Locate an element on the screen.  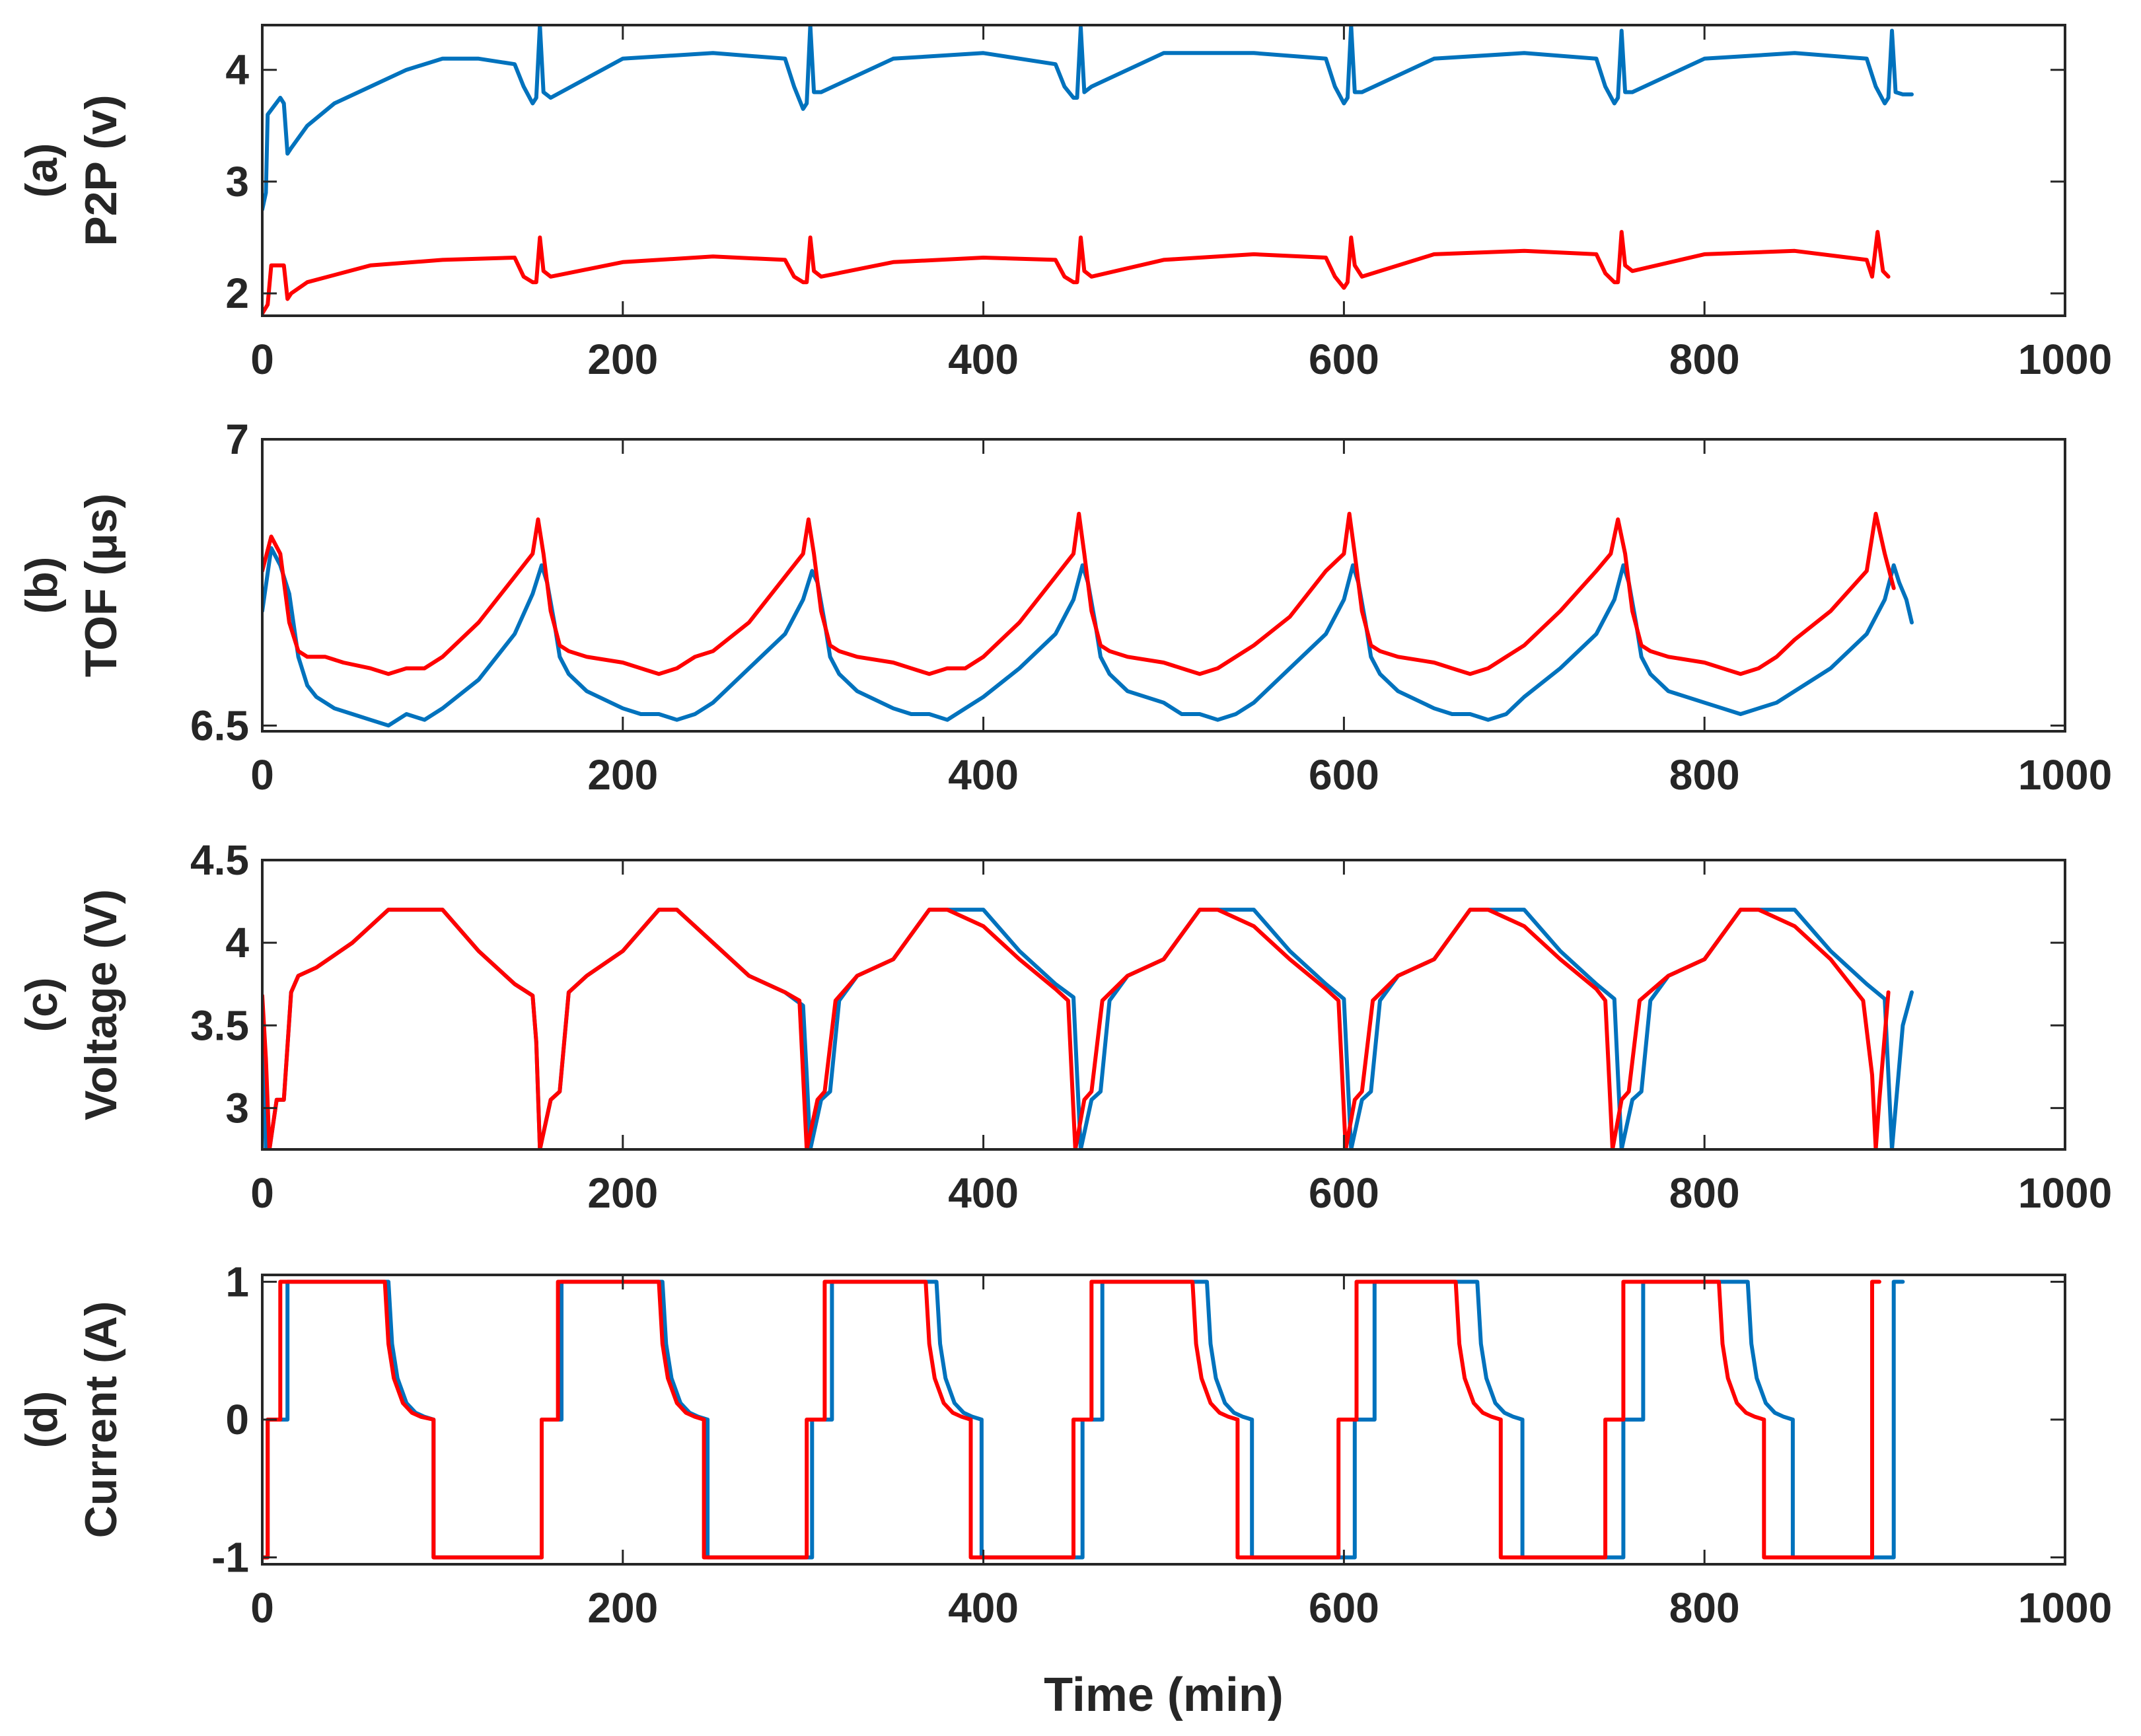
y-axis-label: Voltage (V) is located at coordinates (101, 1004).